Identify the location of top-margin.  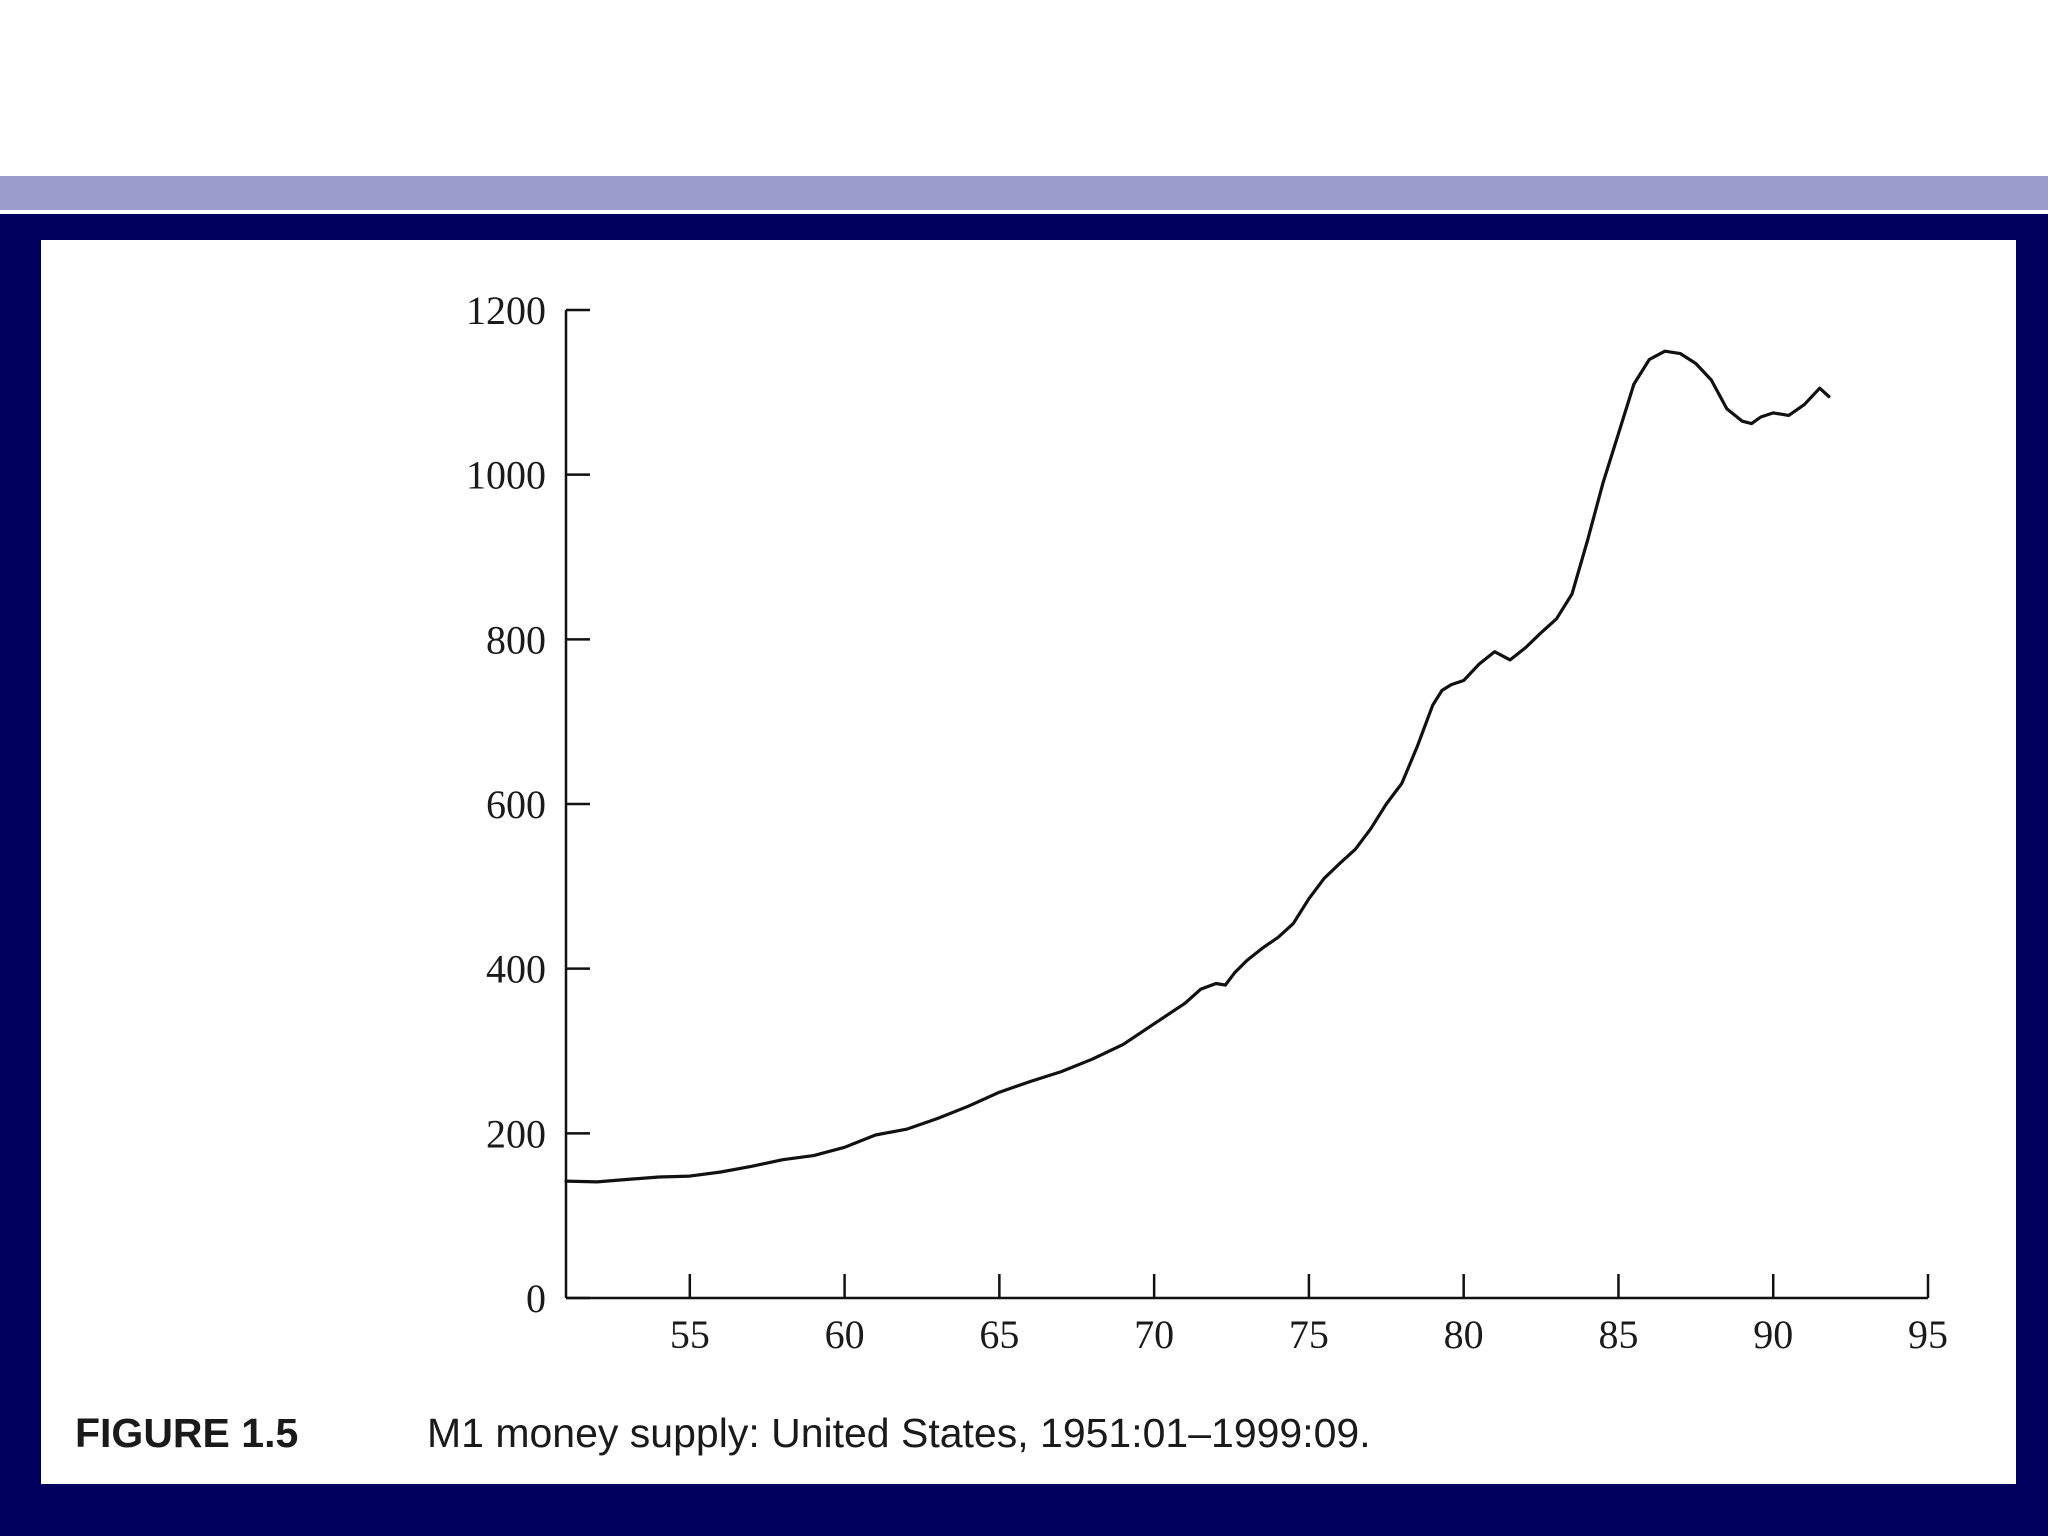
(1024, 88).